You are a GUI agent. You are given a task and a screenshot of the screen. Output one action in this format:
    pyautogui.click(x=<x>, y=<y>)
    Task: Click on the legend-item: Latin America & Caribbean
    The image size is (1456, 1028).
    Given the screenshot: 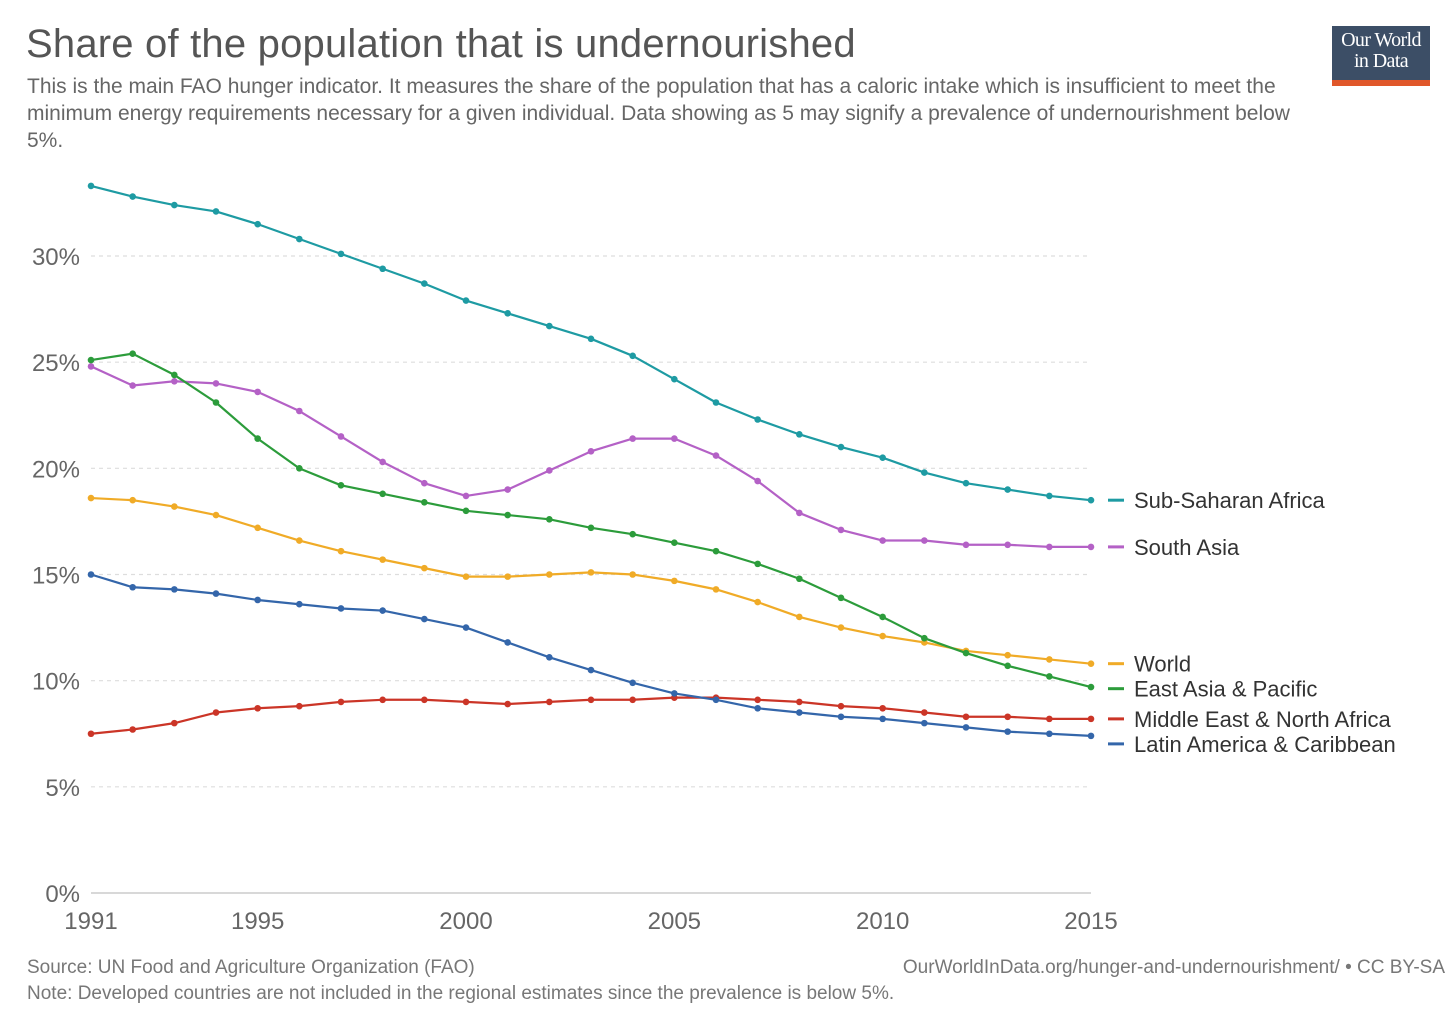 What is the action you would take?
    pyautogui.click(x=1252, y=744)
    